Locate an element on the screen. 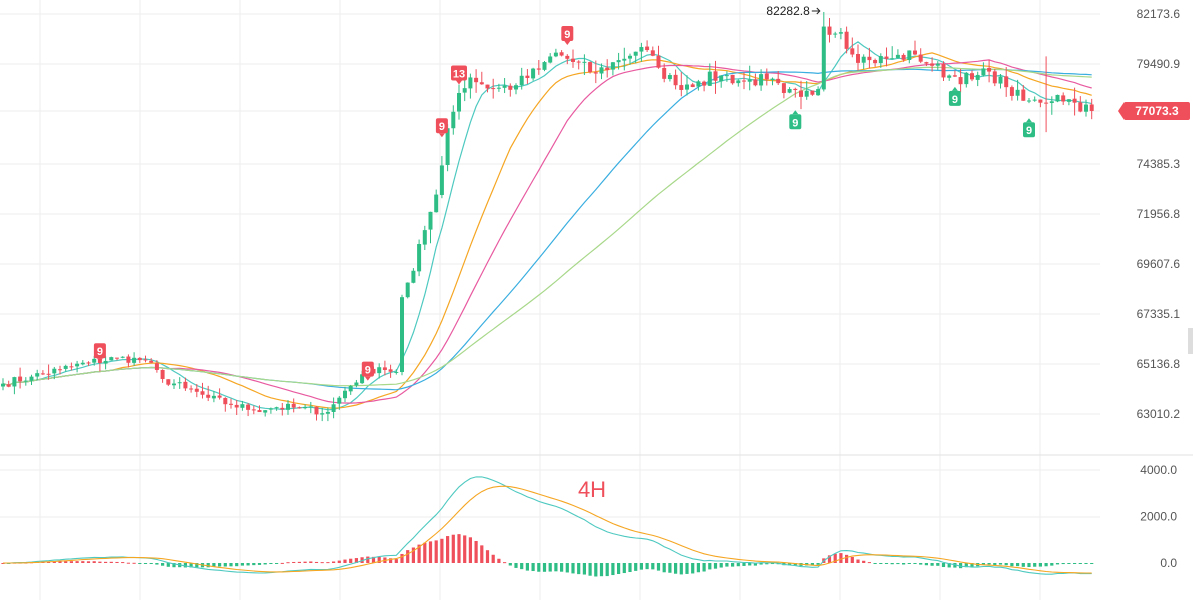 This screenshot has width=1193, height=600. peak-price-label: 82282.8 is located at coordinates (788, 11).